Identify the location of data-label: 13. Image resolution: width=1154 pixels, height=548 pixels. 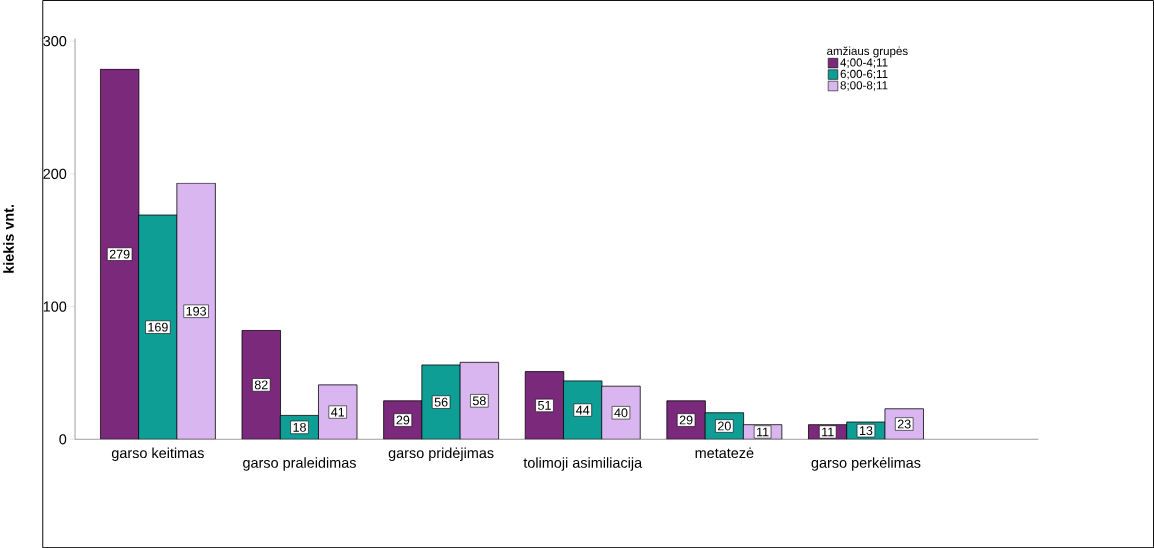
(866, 431).